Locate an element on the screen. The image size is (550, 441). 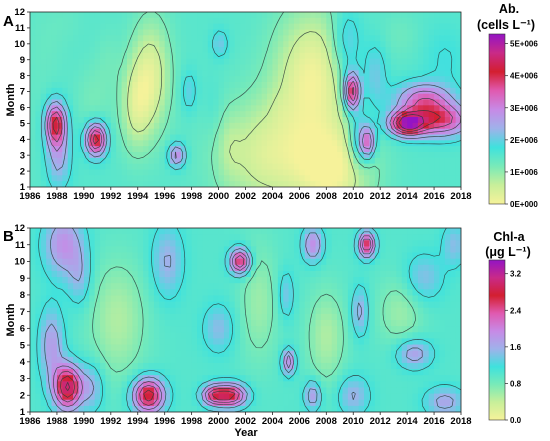
y-tick-label: 10 is located at coordinates (19, 262).